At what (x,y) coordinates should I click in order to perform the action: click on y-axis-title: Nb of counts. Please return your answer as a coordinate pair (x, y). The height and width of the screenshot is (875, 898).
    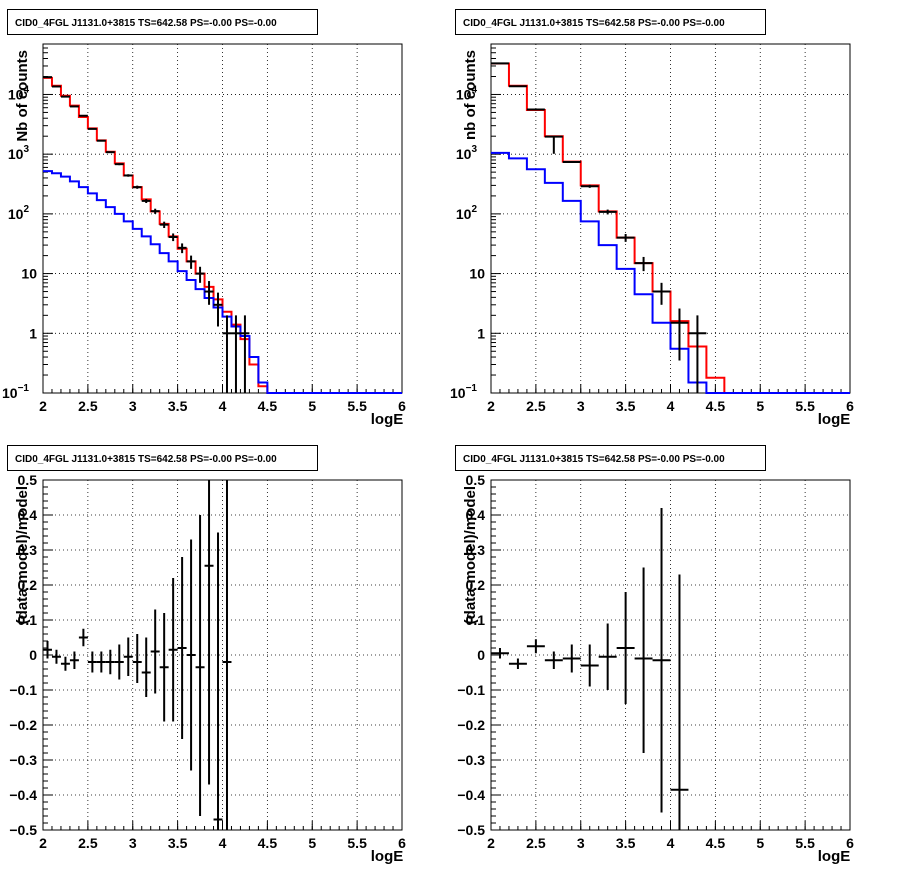
    Looking at the image, I should click on (22, 96).